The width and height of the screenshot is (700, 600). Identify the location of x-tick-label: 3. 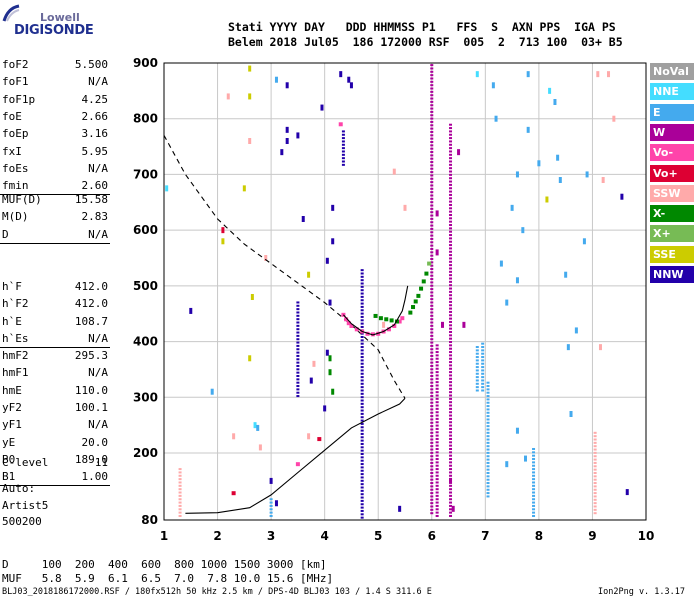
(271, 536).